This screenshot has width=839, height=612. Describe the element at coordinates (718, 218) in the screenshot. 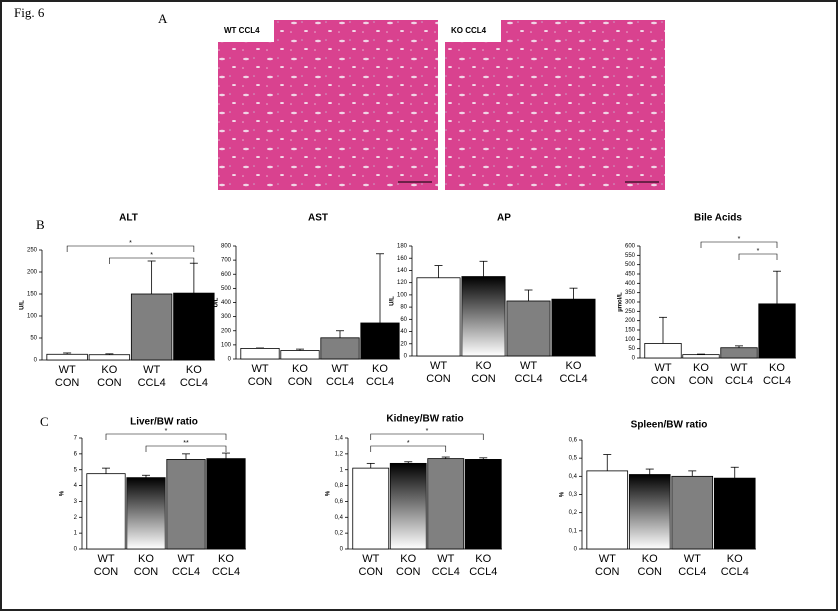

I see `chart-title: Bile Acids` at that location.